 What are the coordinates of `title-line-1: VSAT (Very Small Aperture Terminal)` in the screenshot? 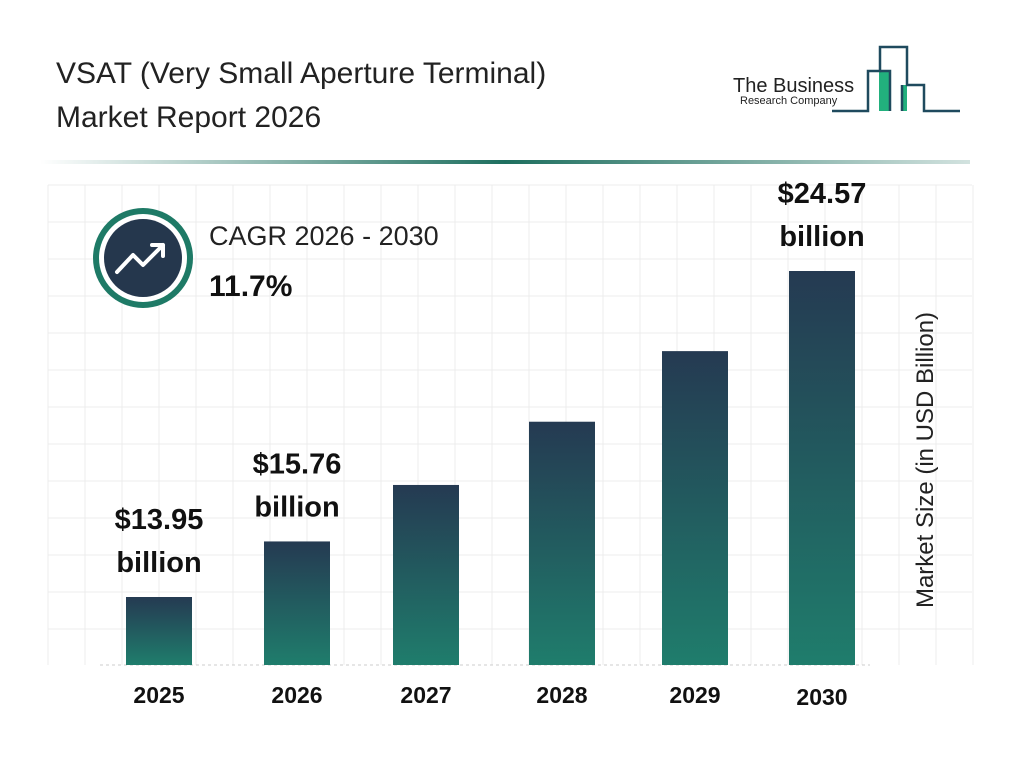 It's located at (301, 73).